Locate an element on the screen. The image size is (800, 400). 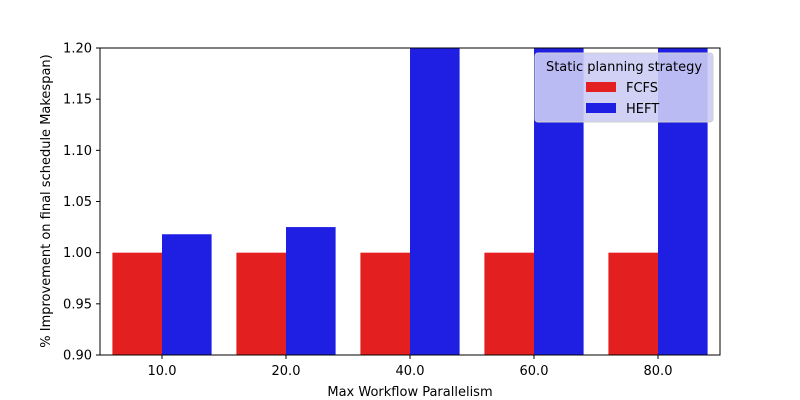
y-axis: 0.90 0.95 1.00 1.05 1.10 1.15 1.20 is located at coordinates (81, 203).